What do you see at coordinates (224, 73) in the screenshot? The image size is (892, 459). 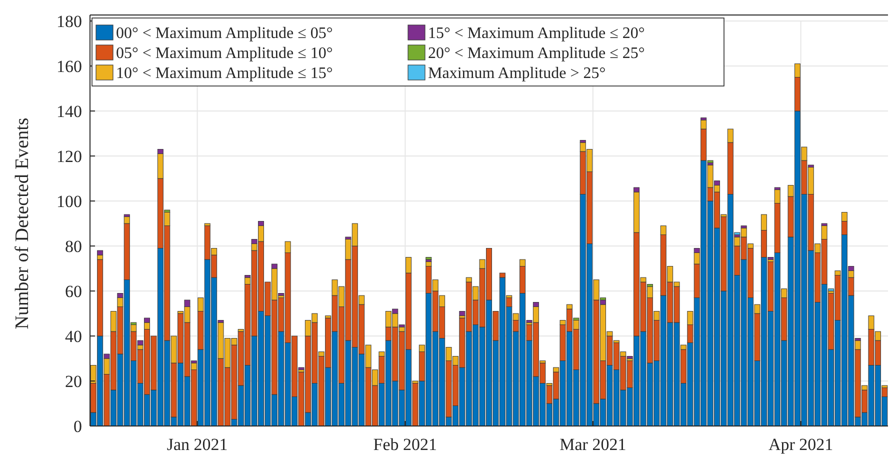 I see `legend-label: 10° < Maximum Amplitude ≤ 15°` at bounding box center [224, 73].